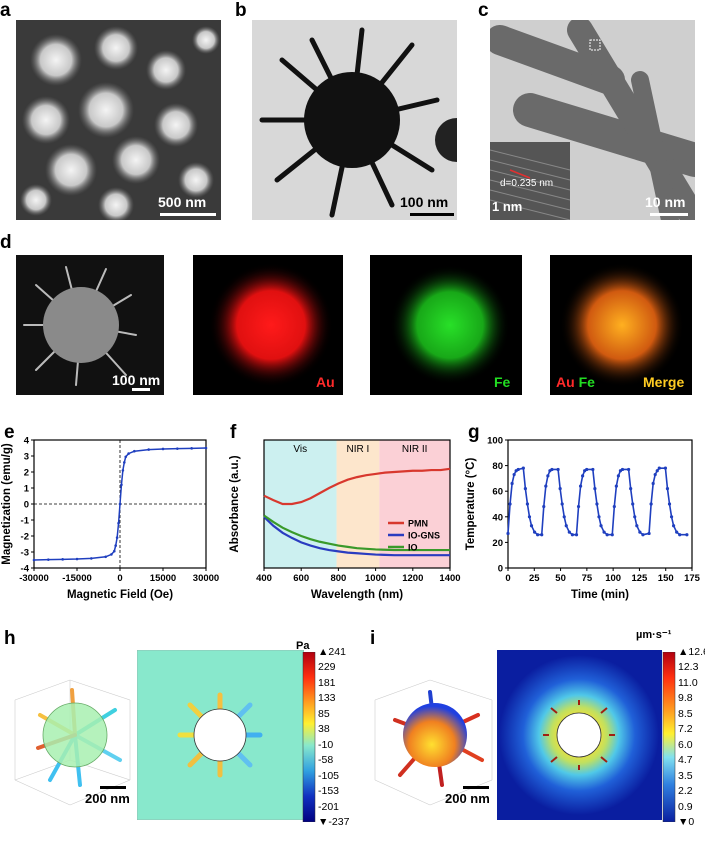 The width and height of the screenshot is (705, 847). What do you see at coordinates (560, 578) in the screenshot?
I see `x-tick-label-g-2: 50` at bounding box center [560, 578].